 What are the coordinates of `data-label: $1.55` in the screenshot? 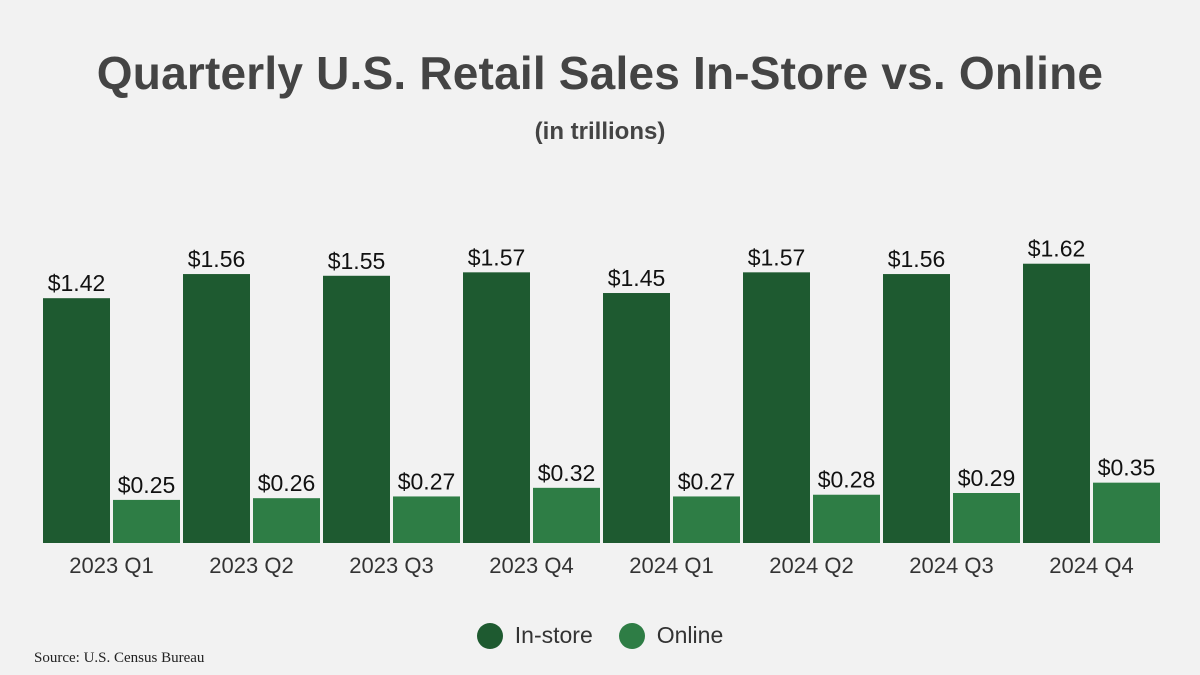 It's located at (357, 261).